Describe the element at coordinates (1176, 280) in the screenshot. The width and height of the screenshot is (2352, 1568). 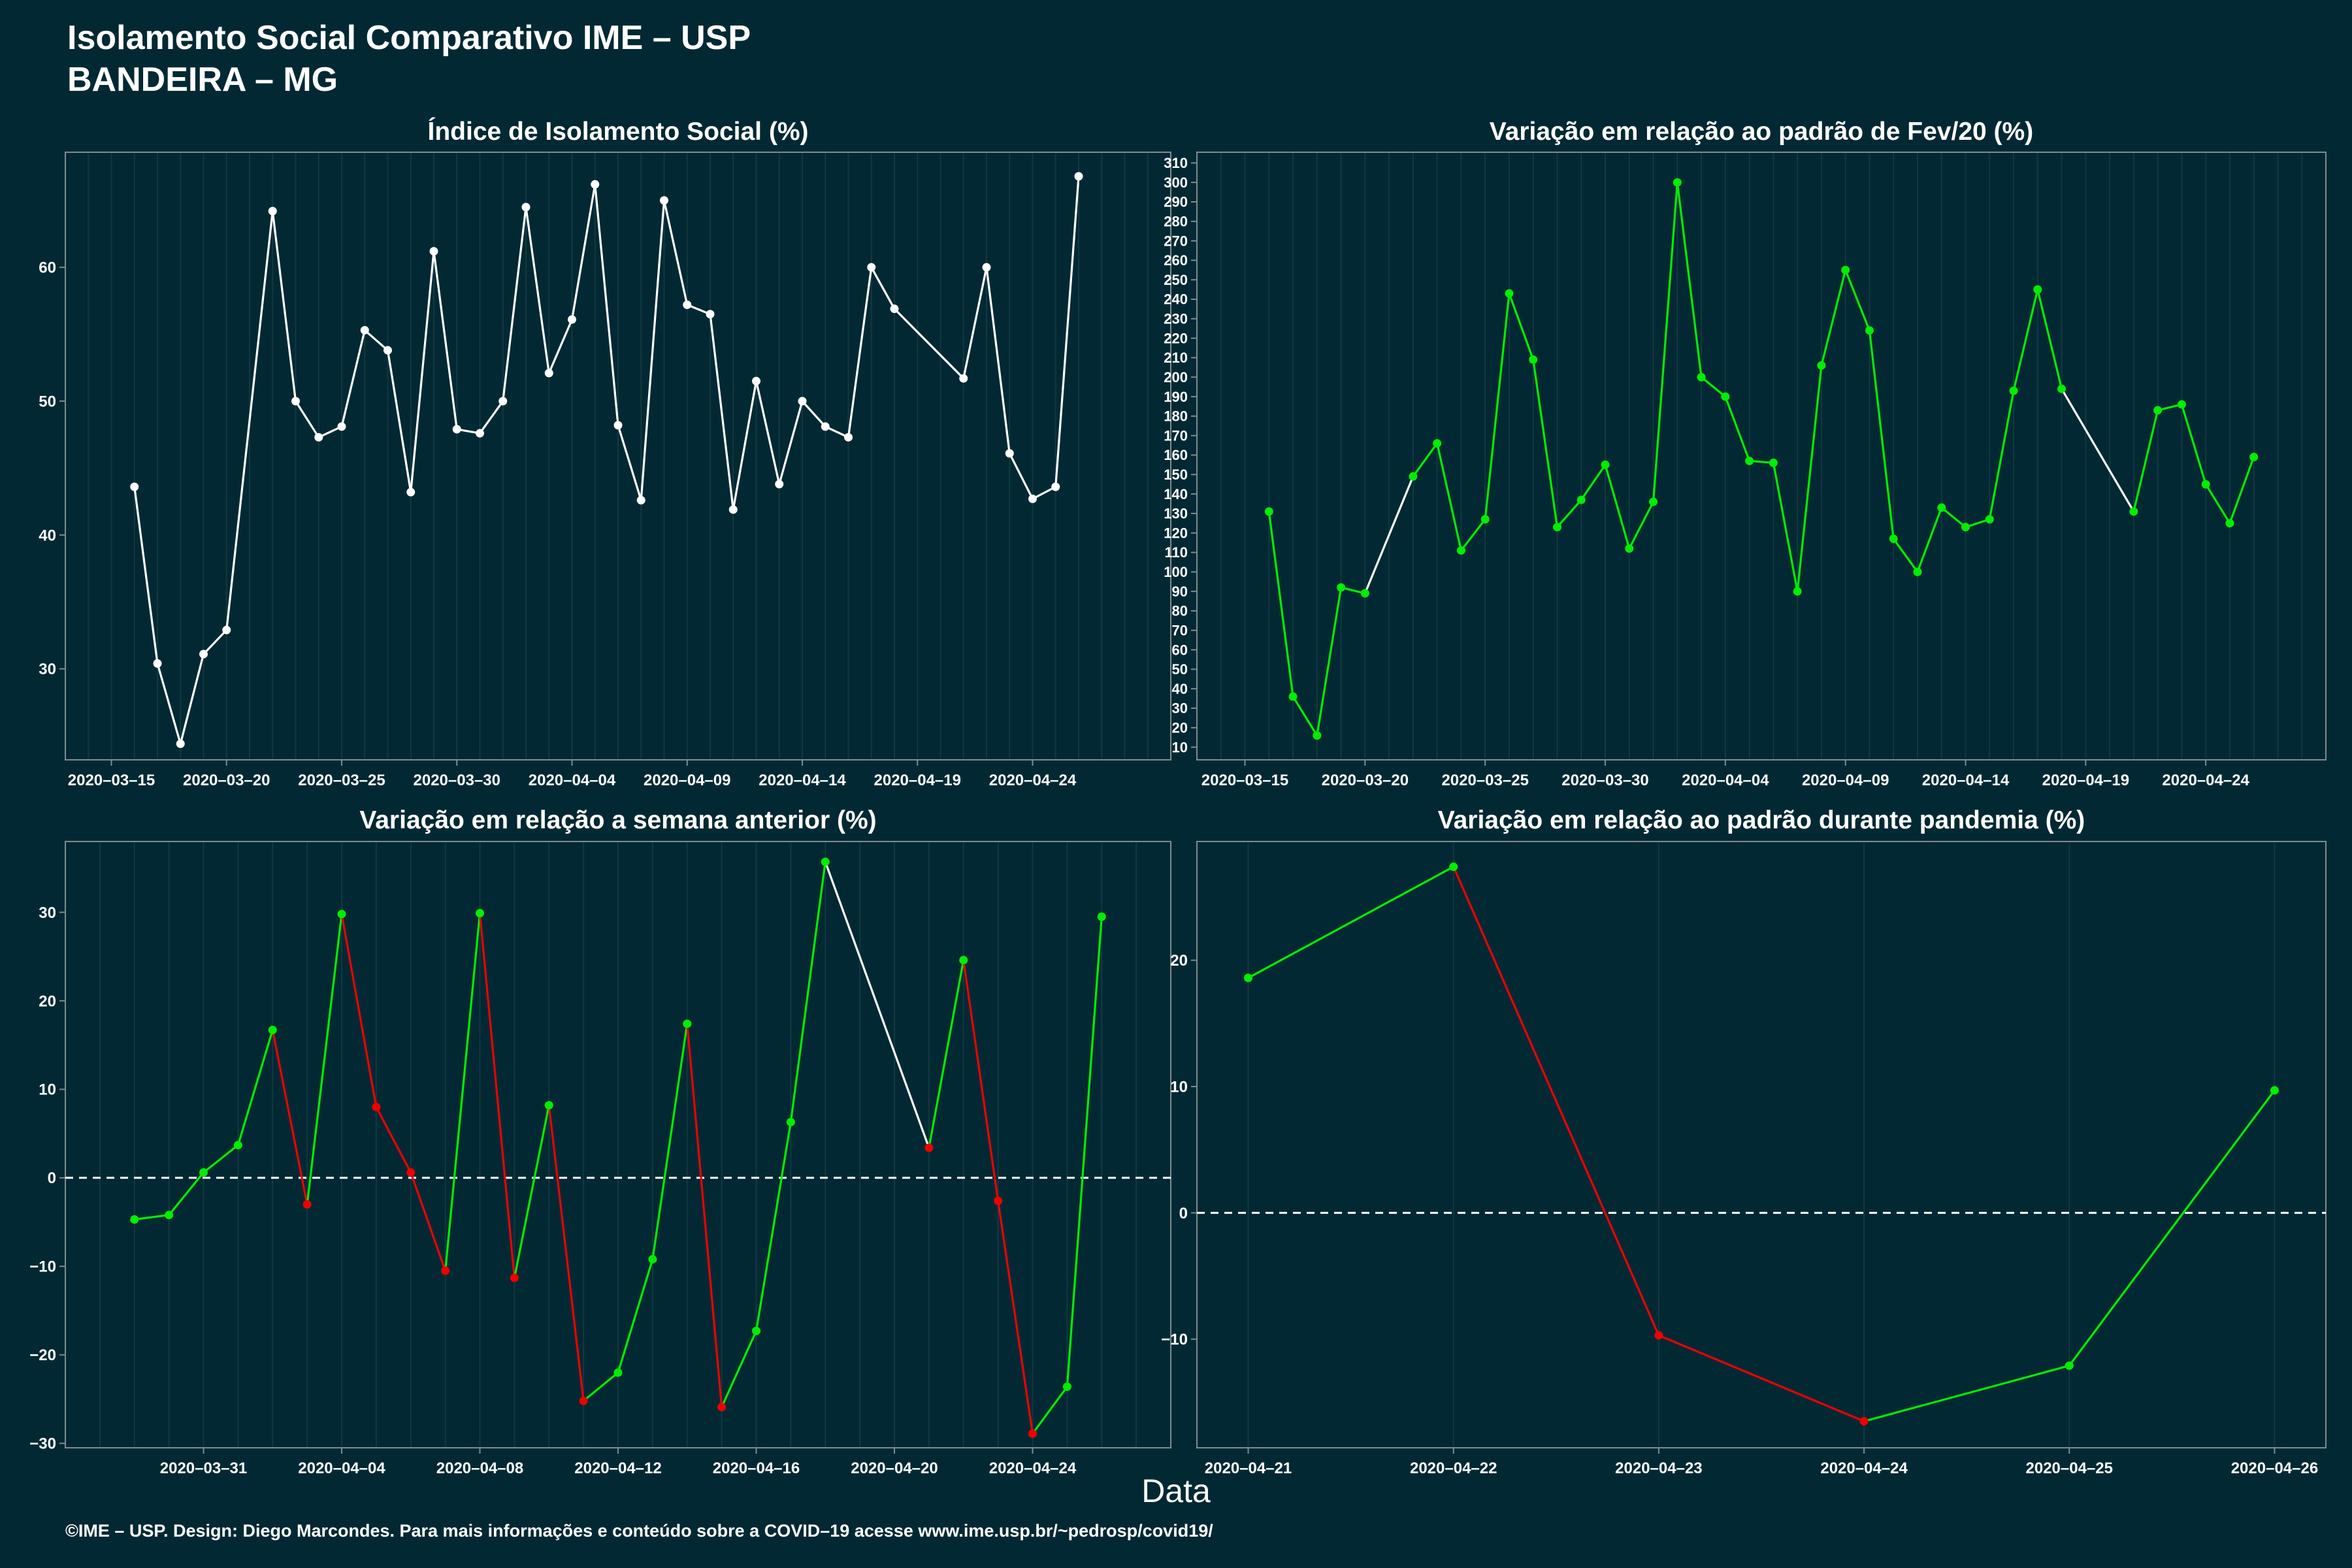
I see `y-tick-label: 250` at that location.